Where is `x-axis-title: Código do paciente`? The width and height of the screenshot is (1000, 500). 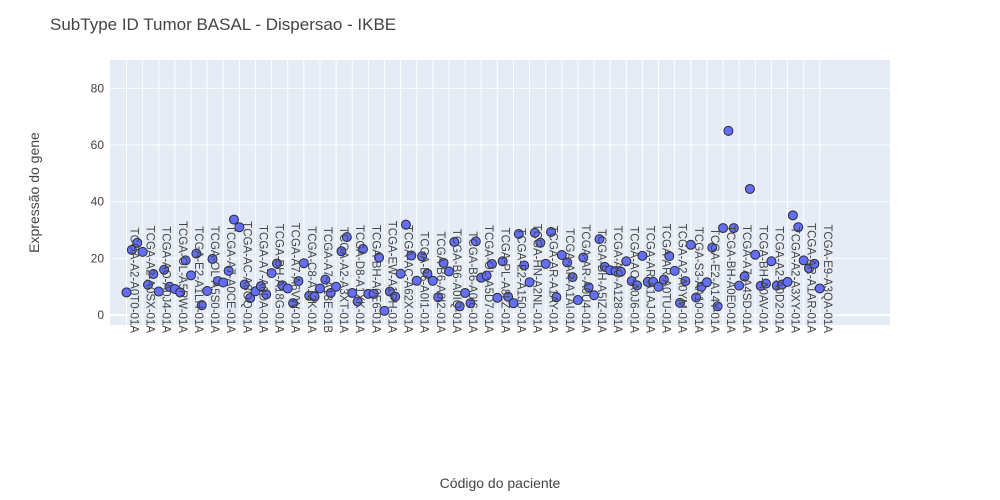 x-axis-title: Código do paciente is located at coordinates (500, 483).